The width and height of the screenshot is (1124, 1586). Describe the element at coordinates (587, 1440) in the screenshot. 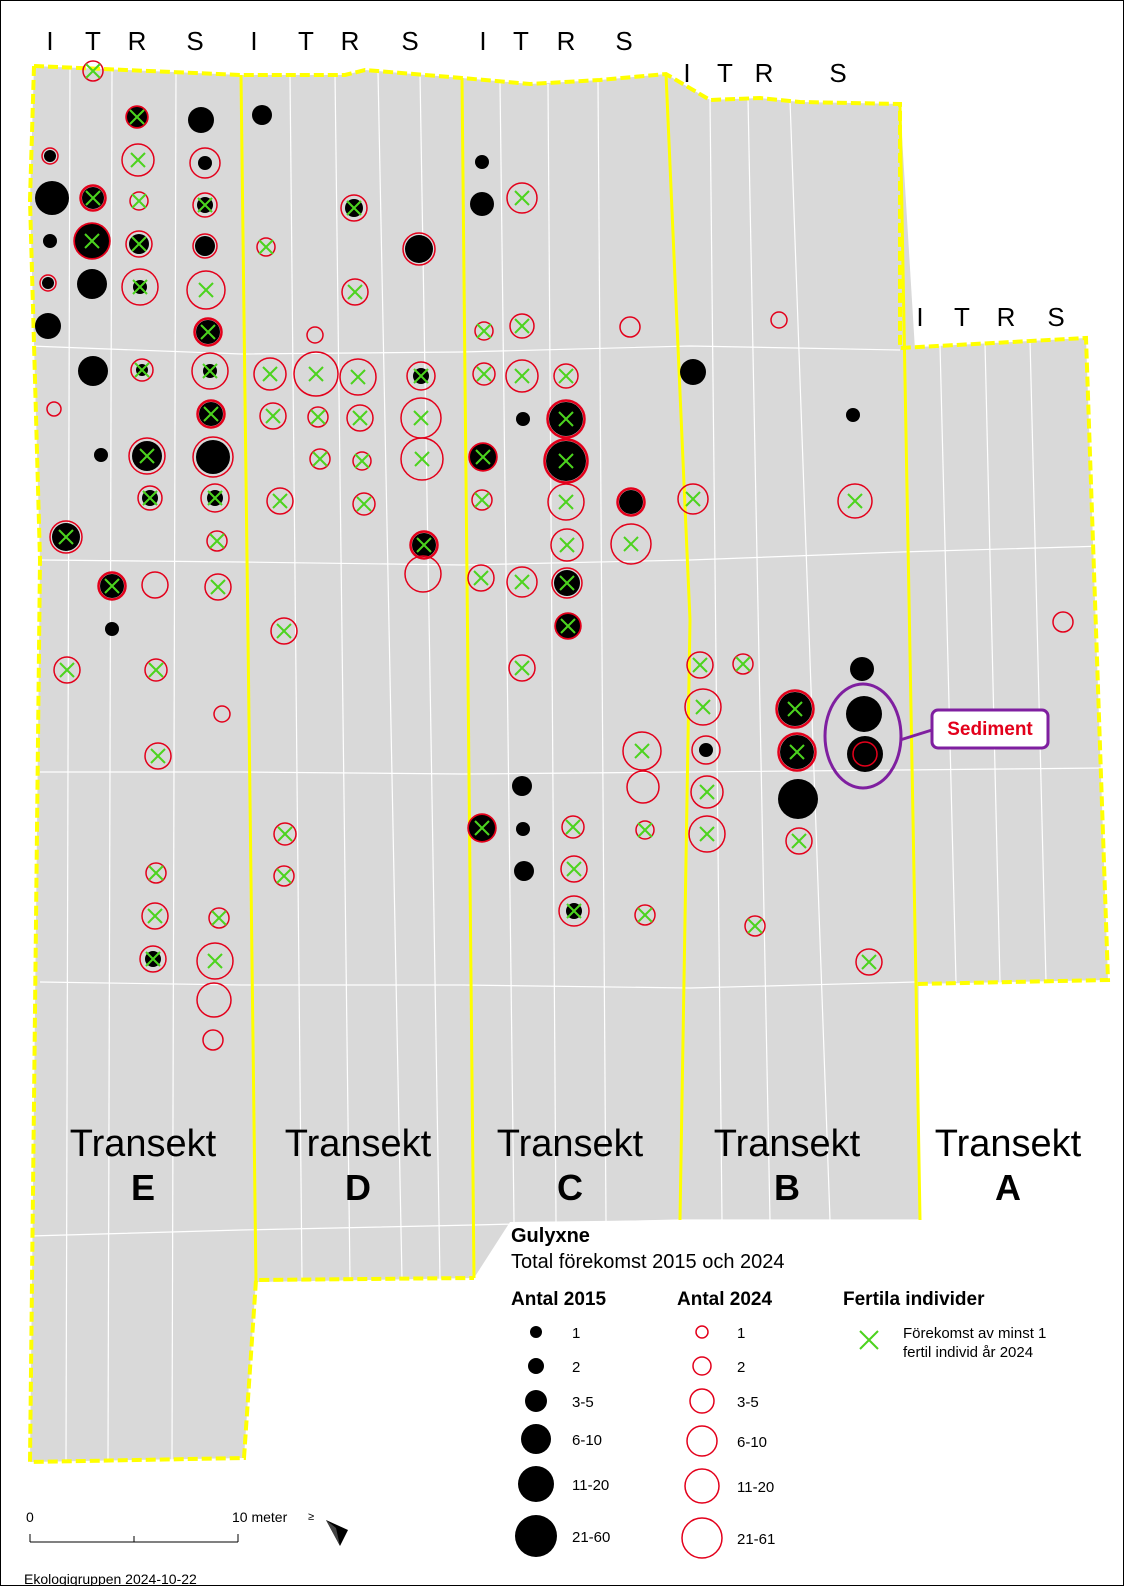

I see `legend-2015-label: 6-10` at that location.